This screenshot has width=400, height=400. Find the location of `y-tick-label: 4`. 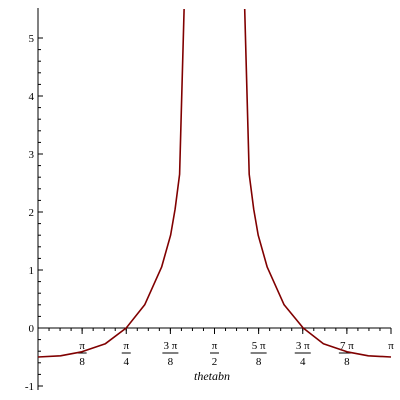

y-tick-label: 4 is located at coordinates (32, 97).